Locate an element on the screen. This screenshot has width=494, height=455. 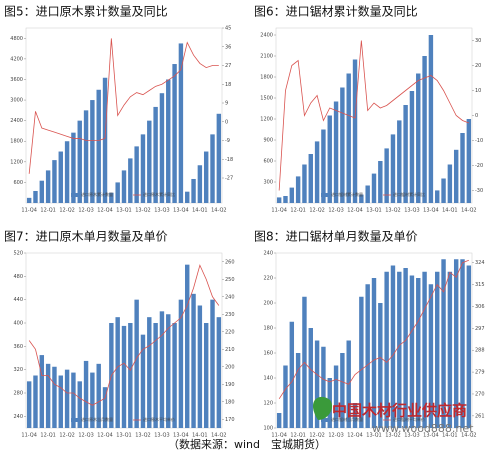
y-tick-label: 4800 is located at coordinates (16, 39).